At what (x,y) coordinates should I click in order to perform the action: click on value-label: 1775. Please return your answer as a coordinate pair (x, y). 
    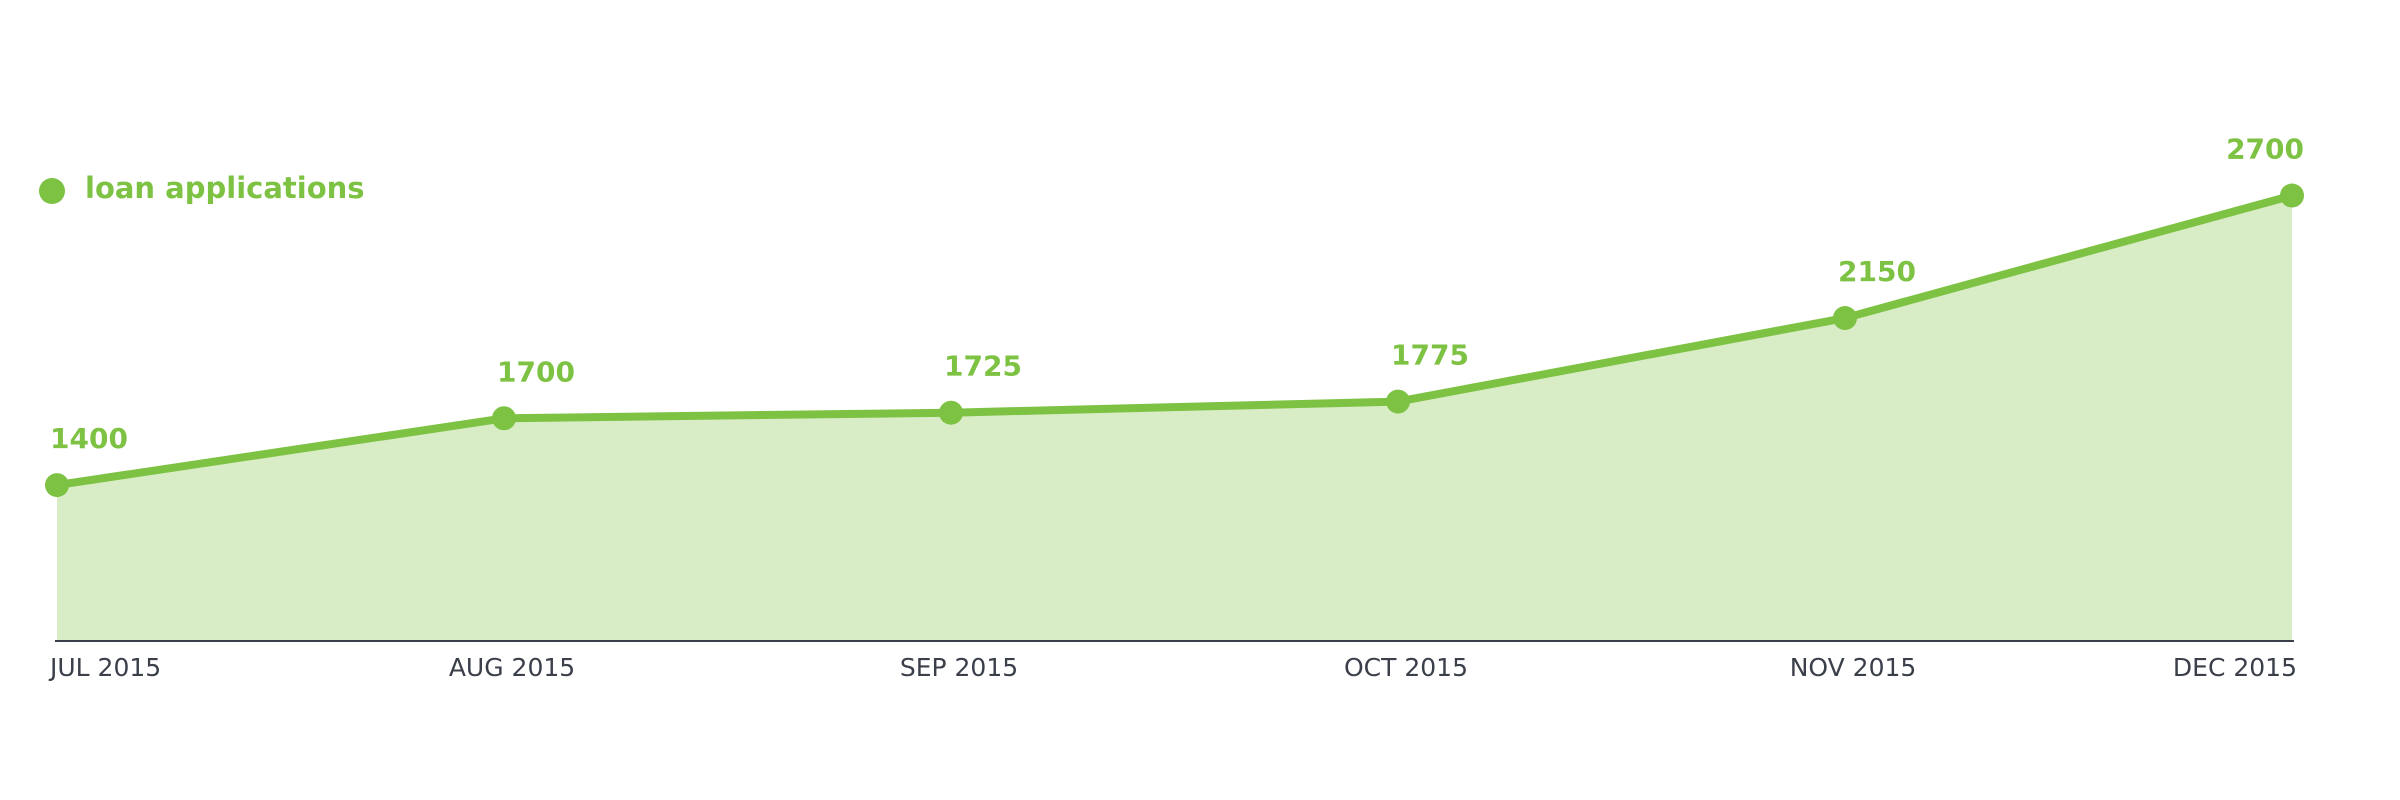
    Looking at the image, I should click on (1430, 355).